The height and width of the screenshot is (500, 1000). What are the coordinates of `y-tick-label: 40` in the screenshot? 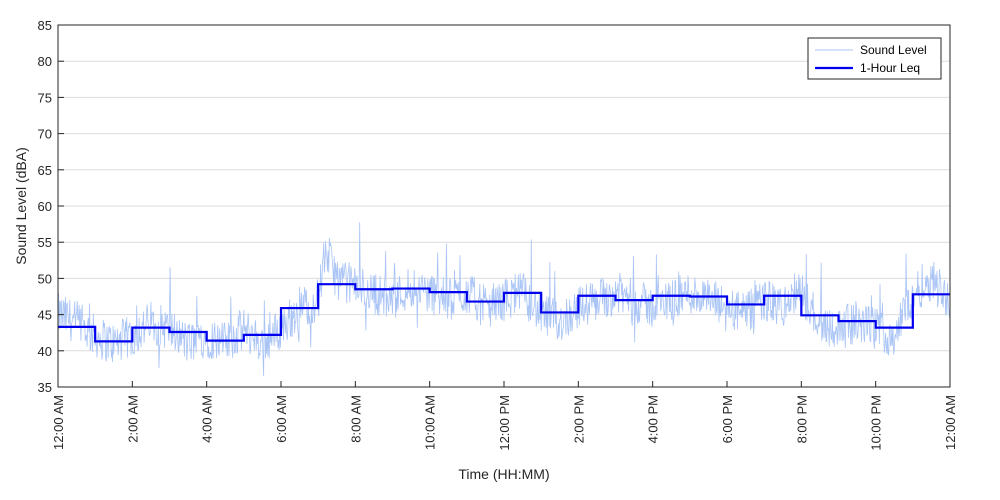 It's located at (45, 351).